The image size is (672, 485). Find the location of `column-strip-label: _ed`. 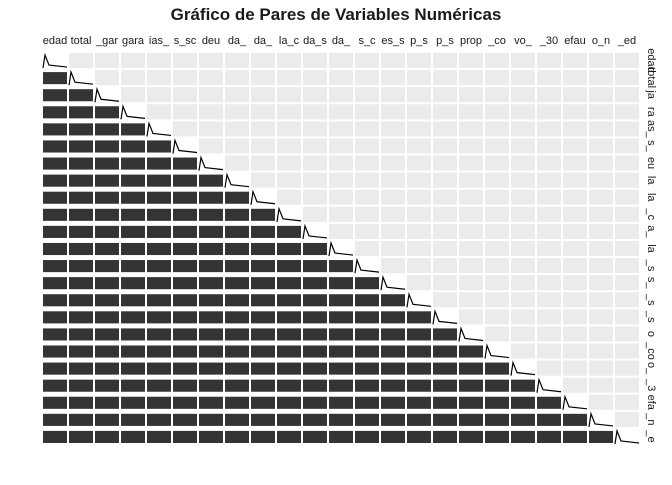

column-strip-label: _ed is located at coordinates (626, 41).